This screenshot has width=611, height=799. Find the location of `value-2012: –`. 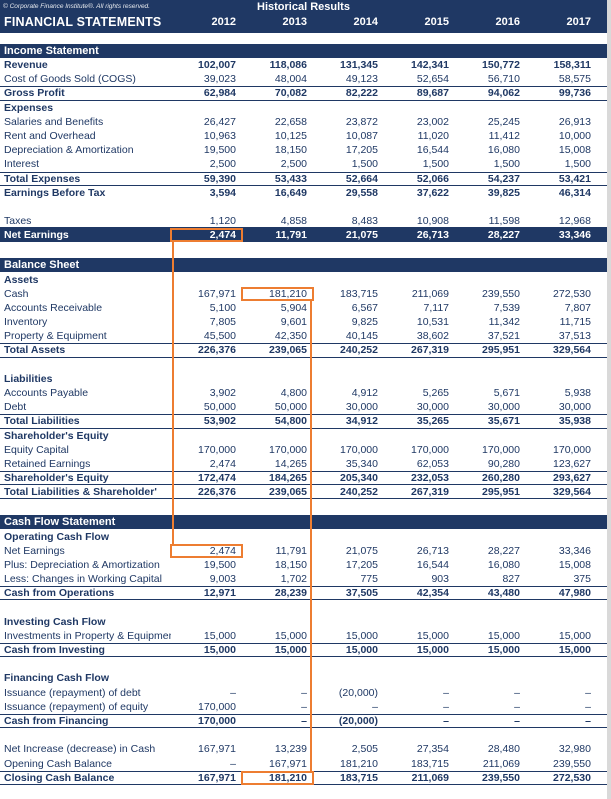

value-2012: – is located at coordinates (233, 692).